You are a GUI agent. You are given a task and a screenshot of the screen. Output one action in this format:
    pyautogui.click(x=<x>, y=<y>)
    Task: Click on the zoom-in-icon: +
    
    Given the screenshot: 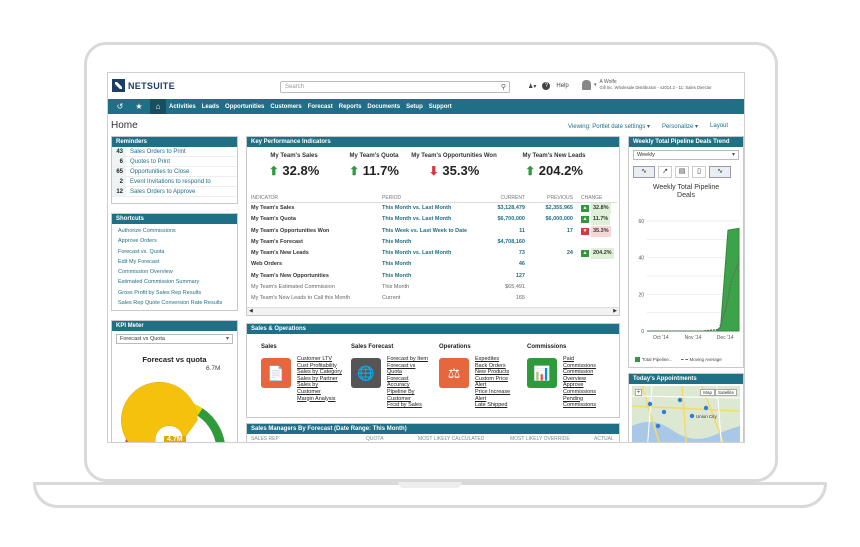 What is the action you would take?
    pyautogui.click(x=638, y=392)
    